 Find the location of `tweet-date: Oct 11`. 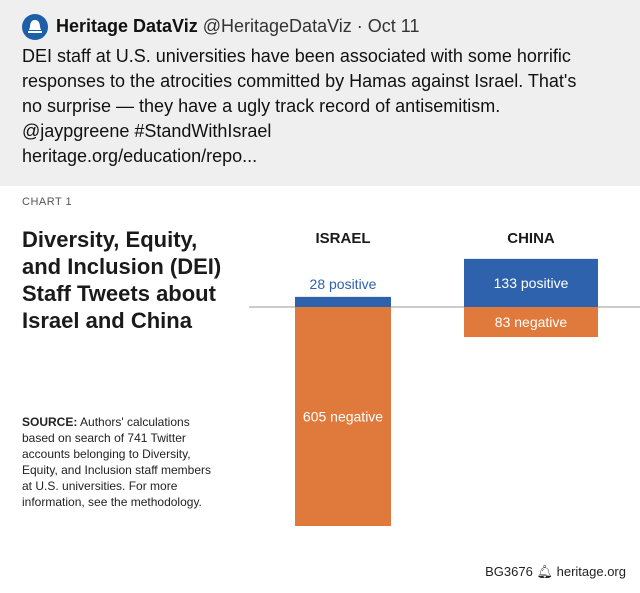

tweet-date: Oct 11 is located at coordinates (393, 26).